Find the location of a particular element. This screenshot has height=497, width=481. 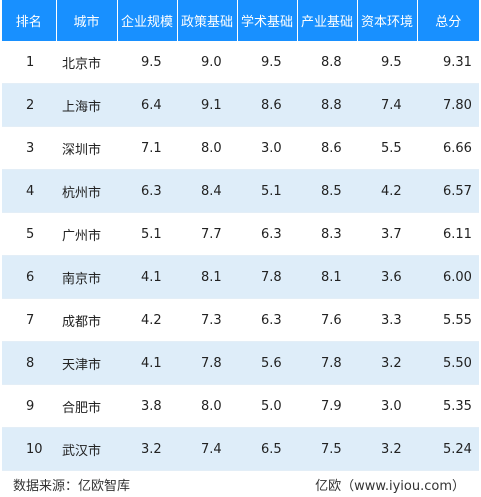

table-row: 8 天津市 4.1 7.8 5.6 7.8 3.2 5.50 is located at coordinates (240, 363).